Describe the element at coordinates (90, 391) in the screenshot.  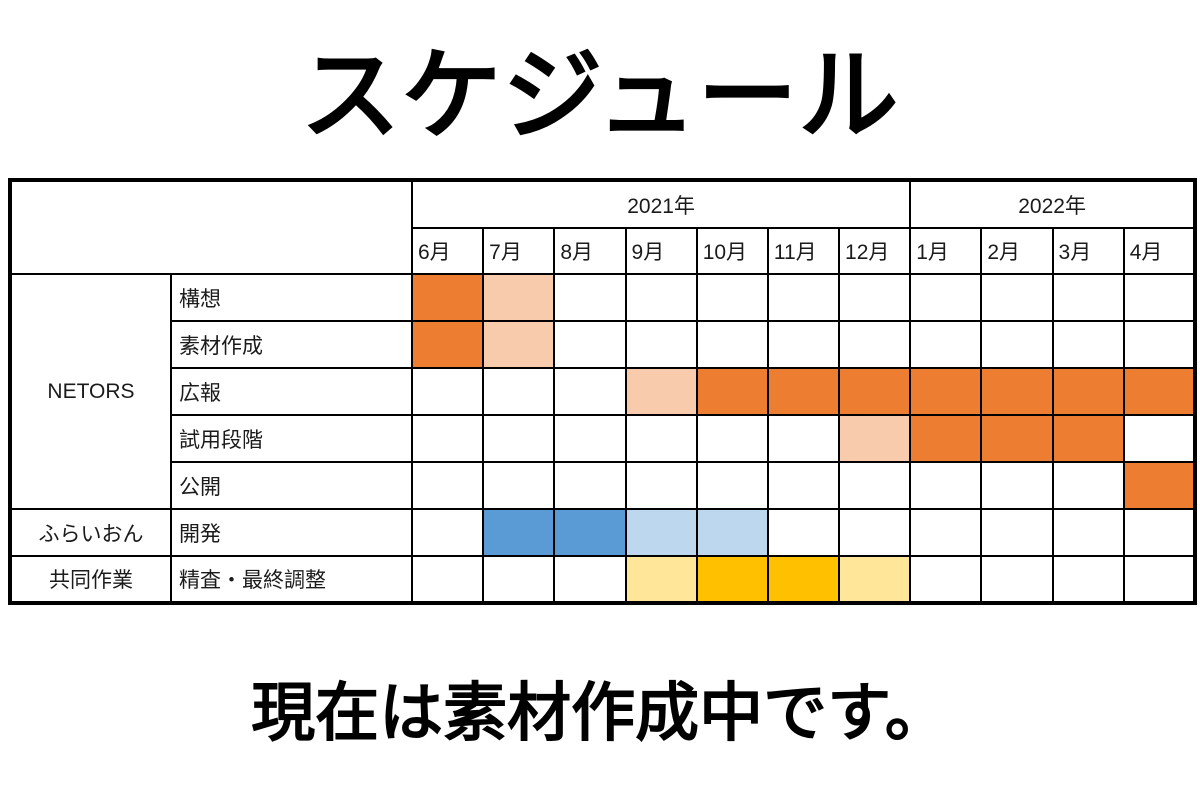
I see `group-label: NETORS` at that location.